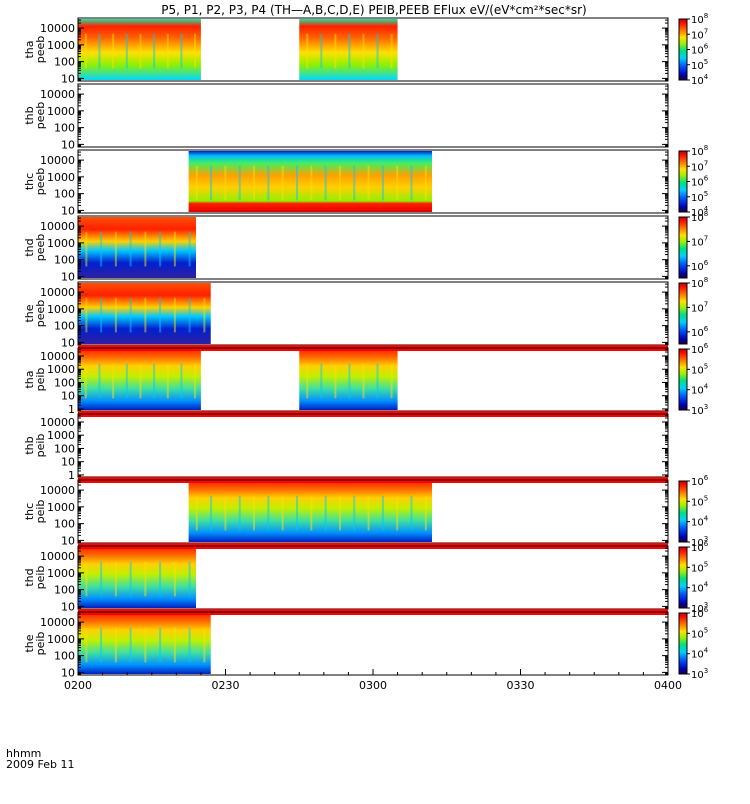  What do you see at coordinates (226, 685) in the screenshot?
I see `x-tick-label: 0230` at bounding box center [226, 685].